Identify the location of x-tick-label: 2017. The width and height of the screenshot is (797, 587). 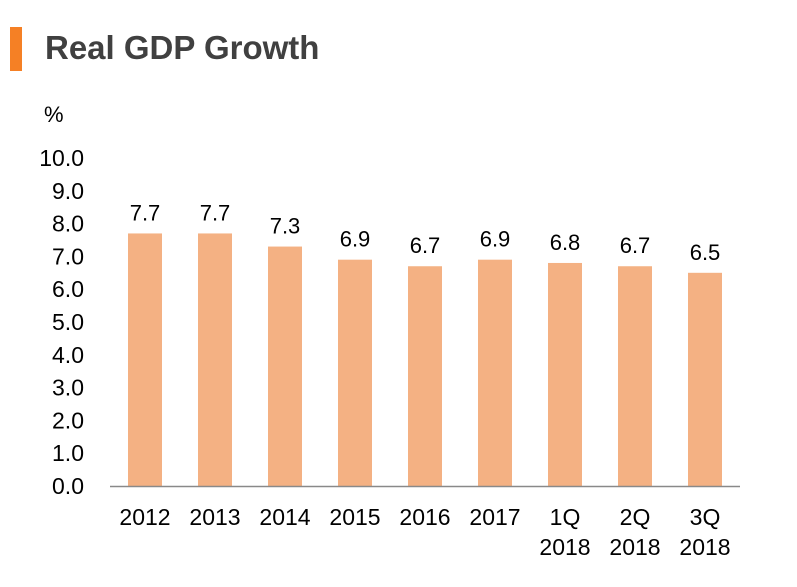
(494, 517).